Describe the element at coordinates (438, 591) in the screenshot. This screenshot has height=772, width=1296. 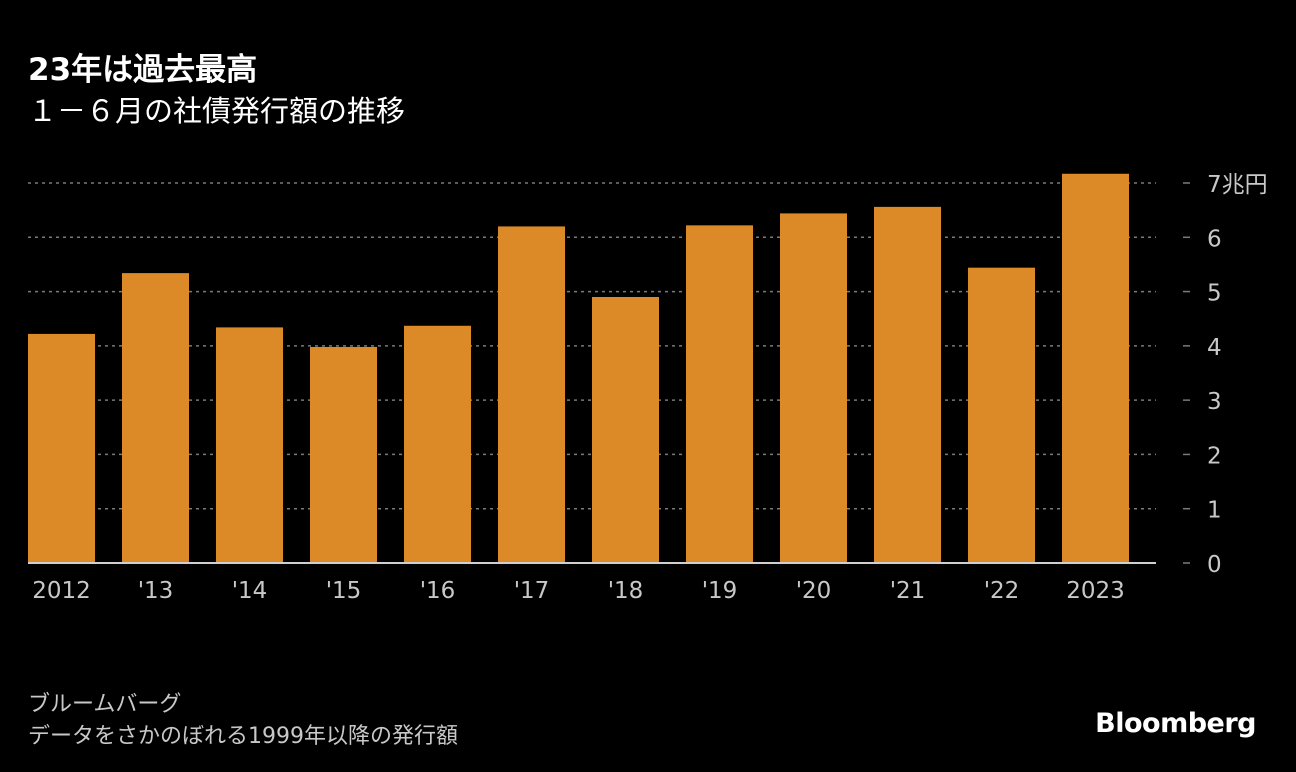
I see `x-tick-label: '16` at that location.